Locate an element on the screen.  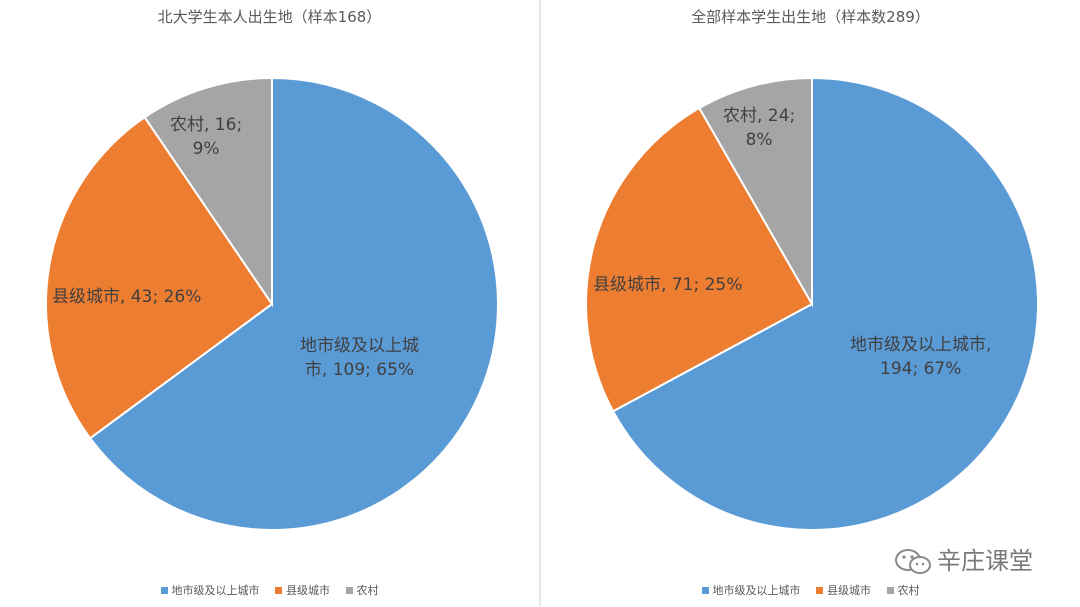
panel-divider is located at coordinates (540, 303).